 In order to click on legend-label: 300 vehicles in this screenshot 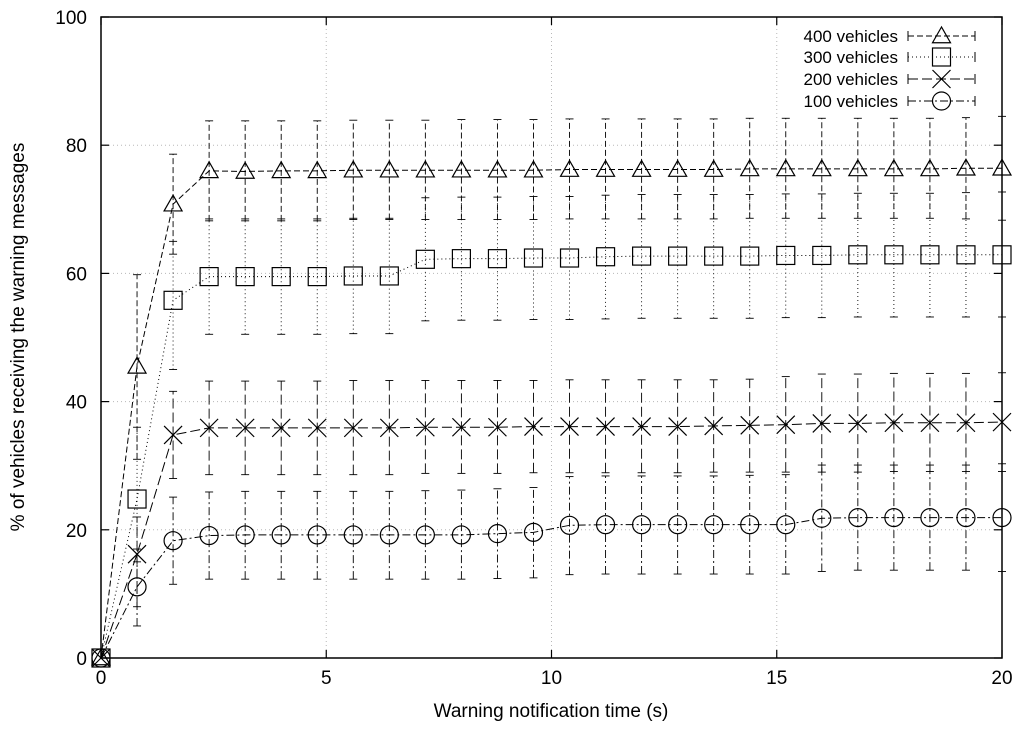, I will do `click(850, 57)`.